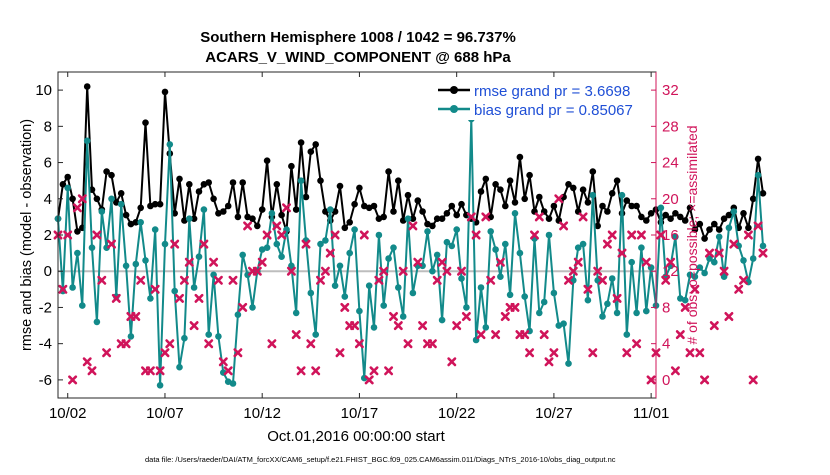 The height and width of the screenshot is (475, 830). Describe the element at coordinates (48, 126) in the screenshot. I see `y-tick-label: 8` at that location.